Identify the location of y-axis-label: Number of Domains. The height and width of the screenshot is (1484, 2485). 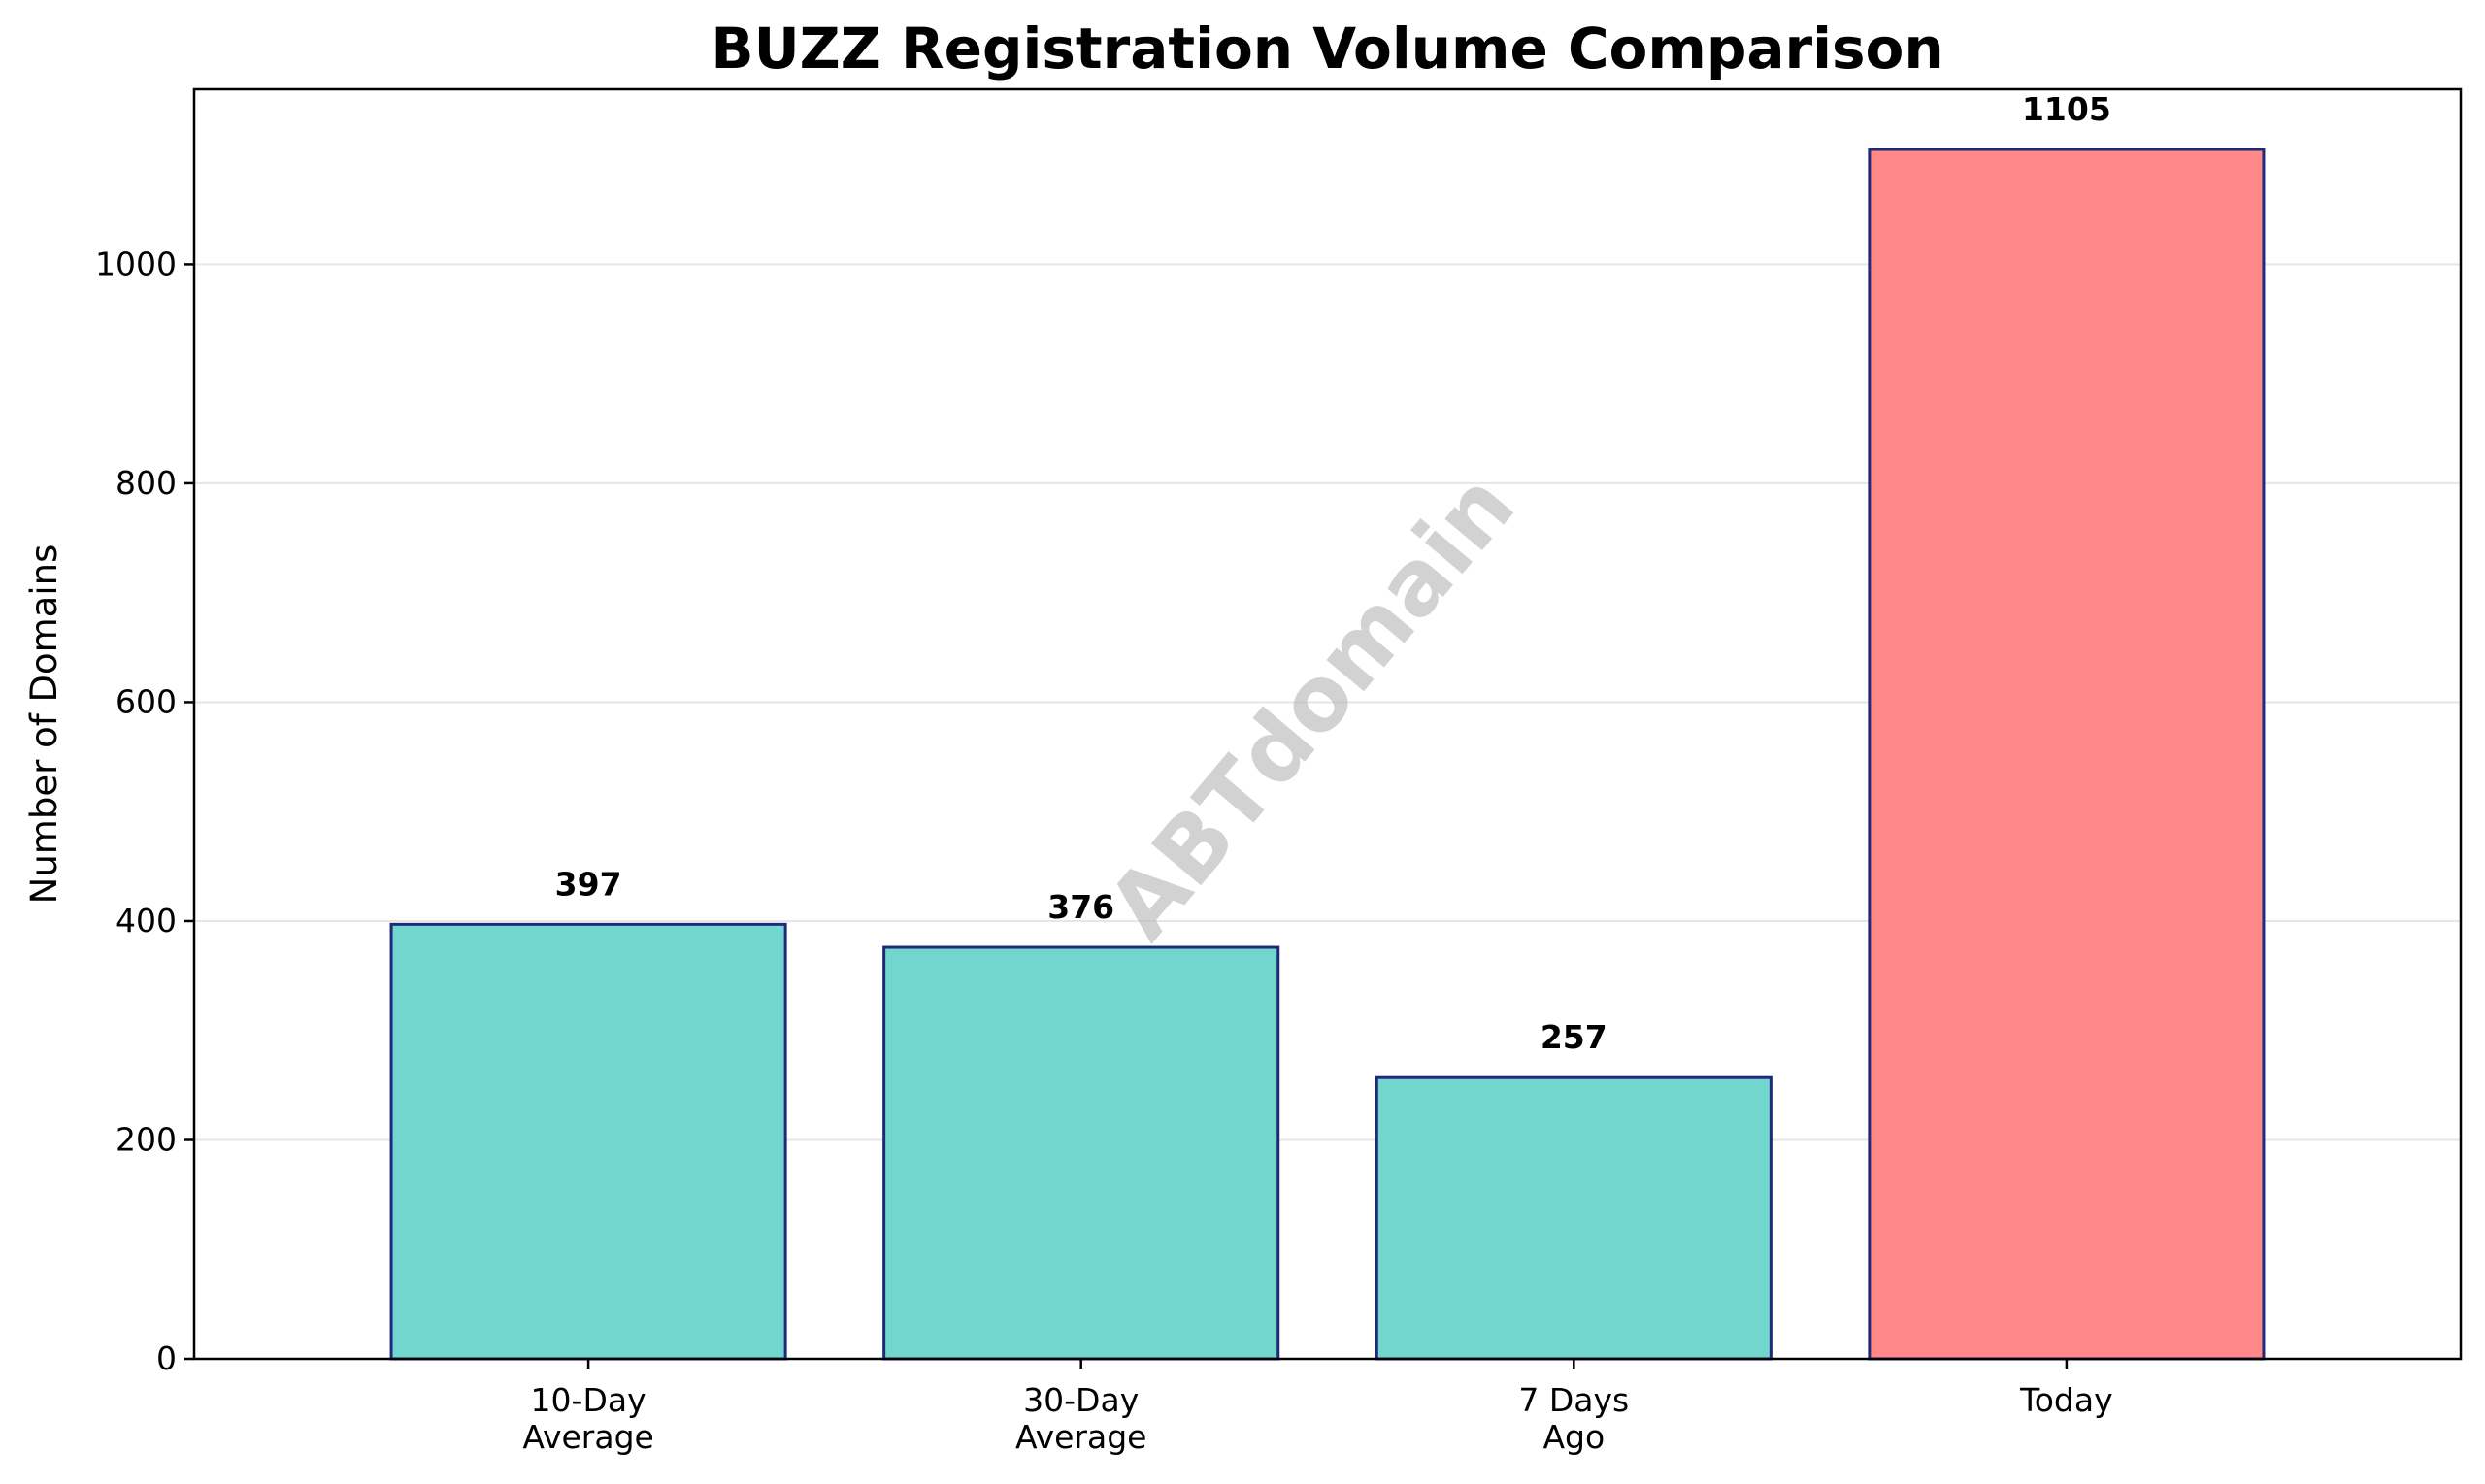
(44, 724).